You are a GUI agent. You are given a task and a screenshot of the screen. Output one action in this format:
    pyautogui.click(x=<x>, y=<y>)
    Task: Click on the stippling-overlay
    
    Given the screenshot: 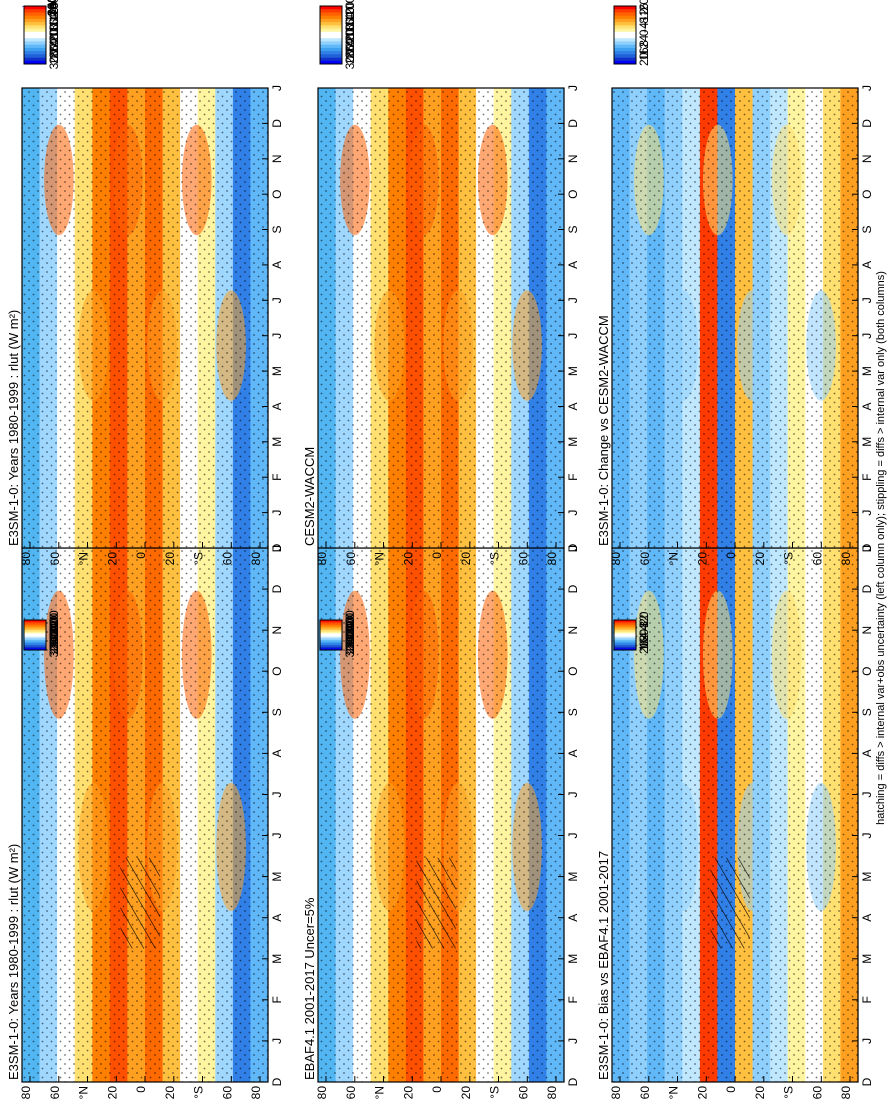 What is the action you would take?
    pyautogui.click(x=735, y=815)
    